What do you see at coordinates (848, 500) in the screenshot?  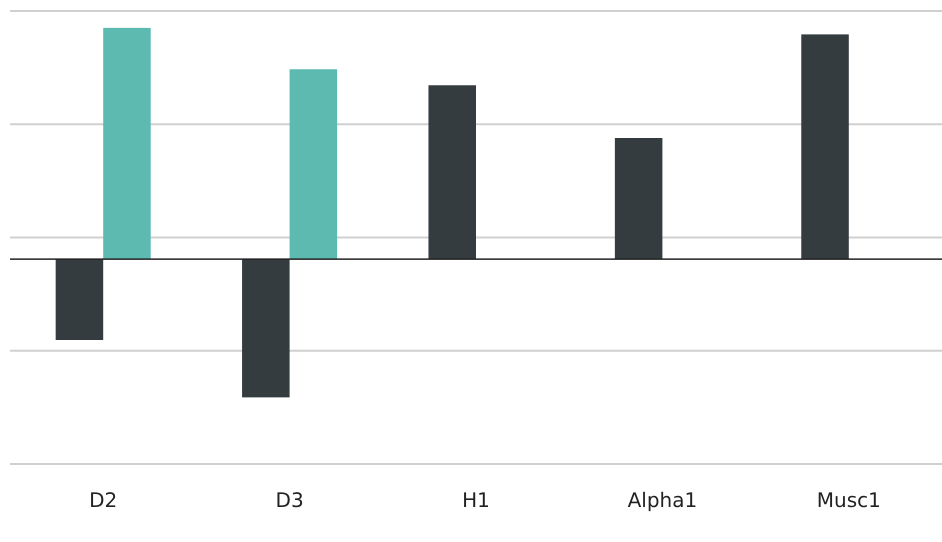 I see `x-tick-label: Musc1` at bounding box center [848, 500].